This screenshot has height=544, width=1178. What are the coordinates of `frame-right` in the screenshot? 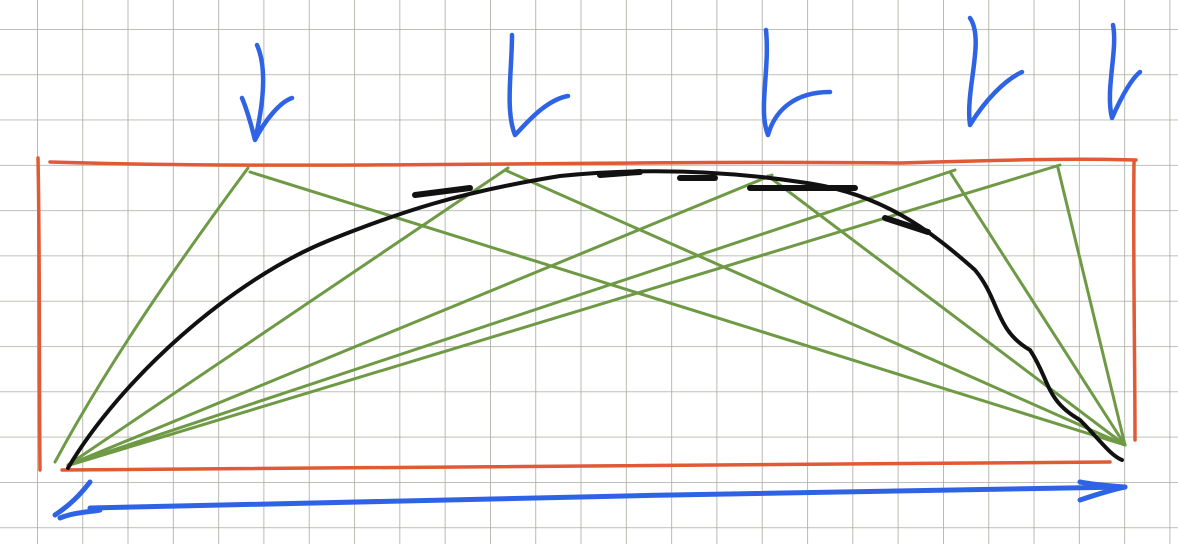 It's located at (1134, 301).